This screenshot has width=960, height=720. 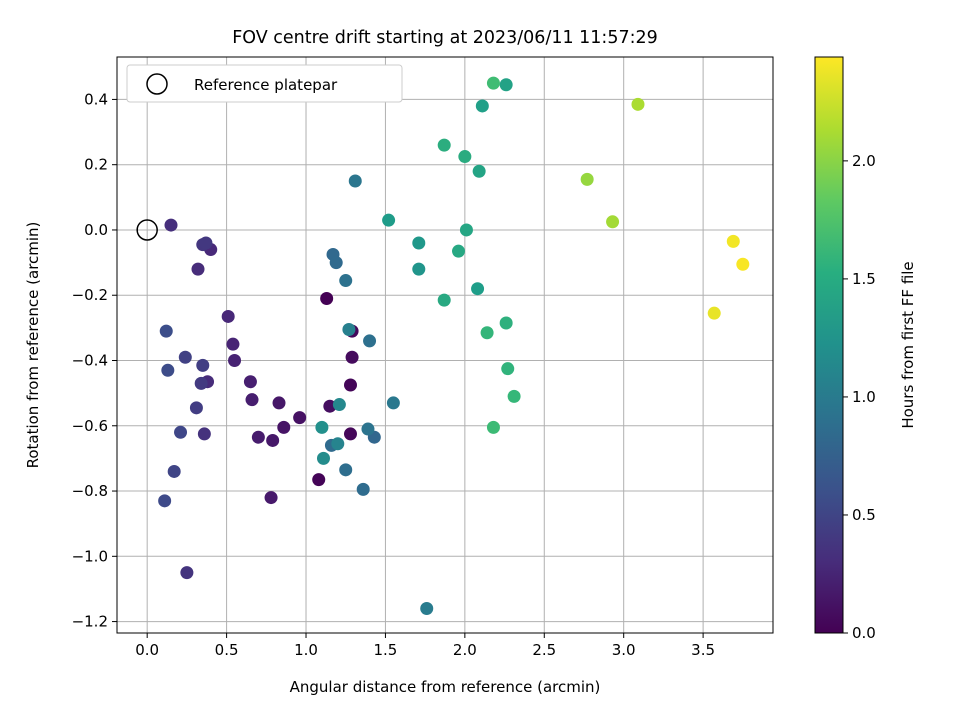 I want to click on y-tick-label: 0.4, so click(x=96, y=99).